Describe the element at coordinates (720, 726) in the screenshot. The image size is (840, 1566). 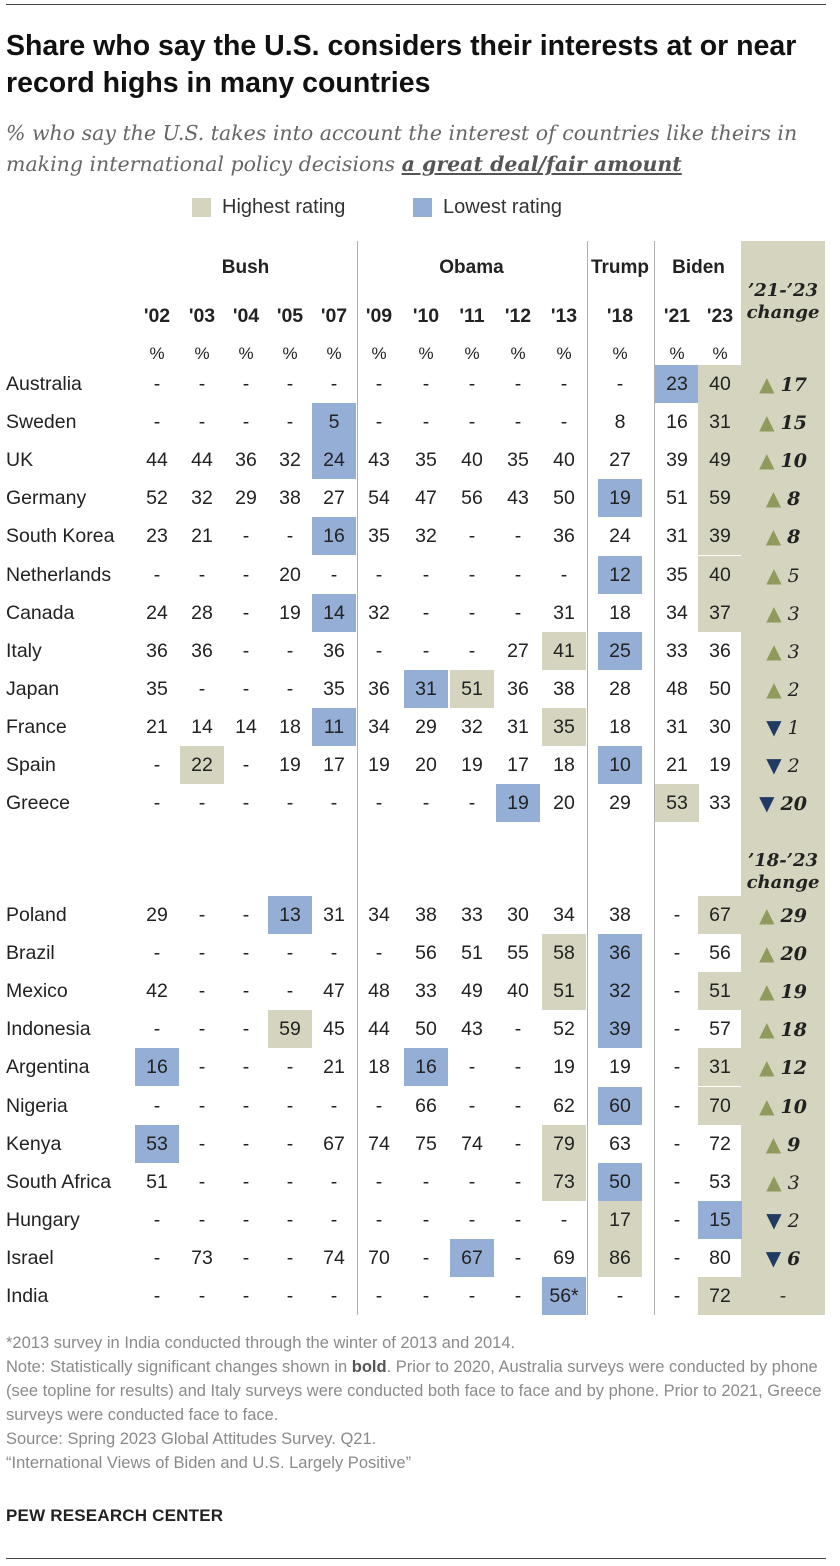
I see `value-cell: 30` at that location.